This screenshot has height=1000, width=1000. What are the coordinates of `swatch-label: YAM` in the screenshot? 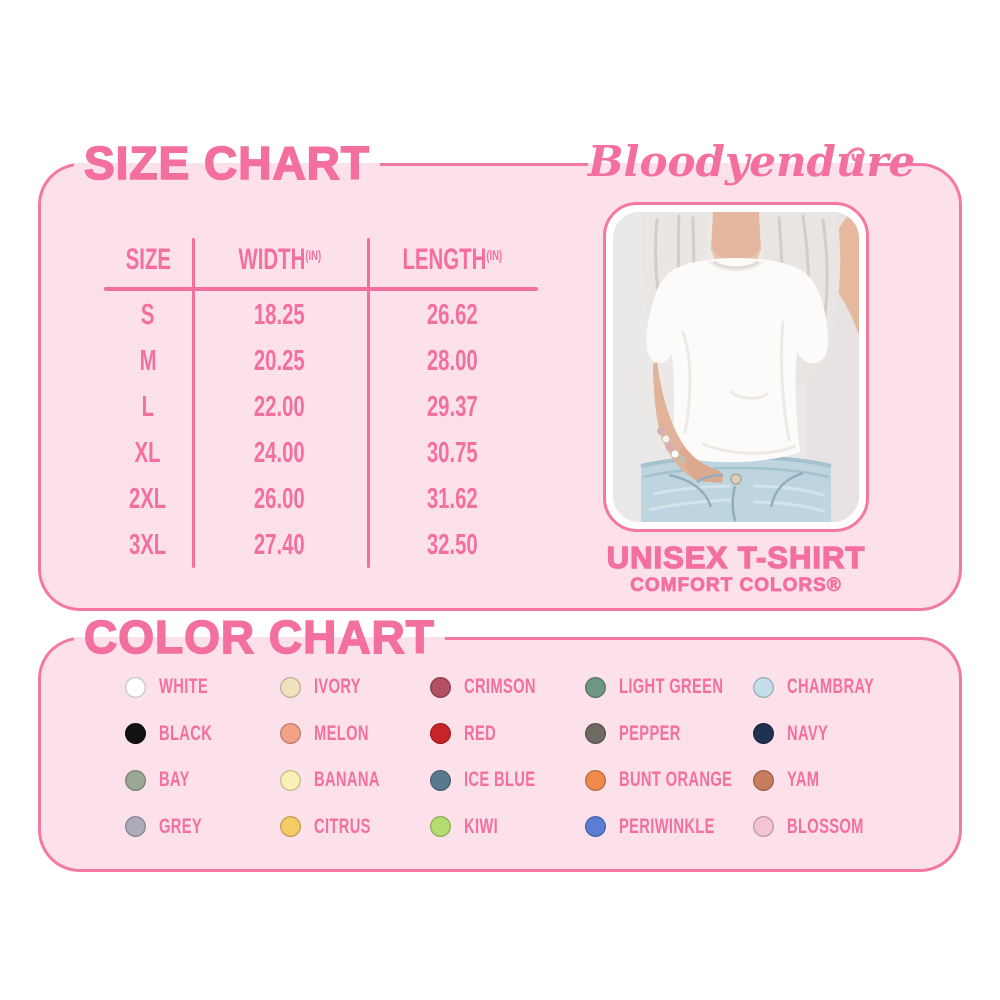 It's located at (803, 780).